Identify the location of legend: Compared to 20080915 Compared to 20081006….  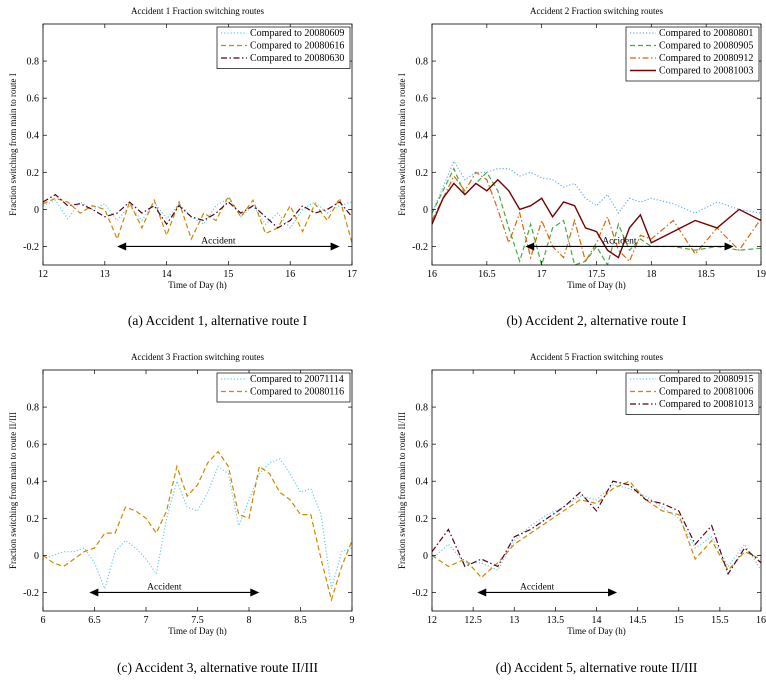
(692, 393).